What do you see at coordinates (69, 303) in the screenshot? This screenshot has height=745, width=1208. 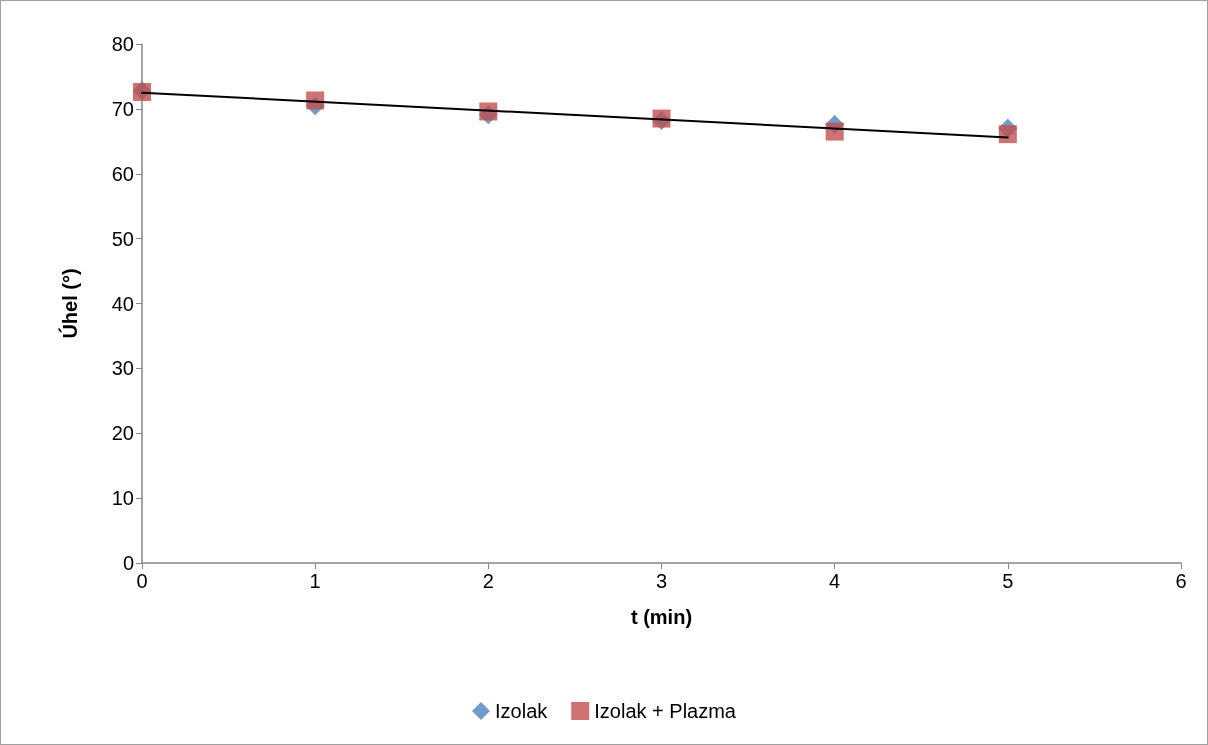 I see `y-axis-title: Úhel (°)` at bounding box center [69, 303].